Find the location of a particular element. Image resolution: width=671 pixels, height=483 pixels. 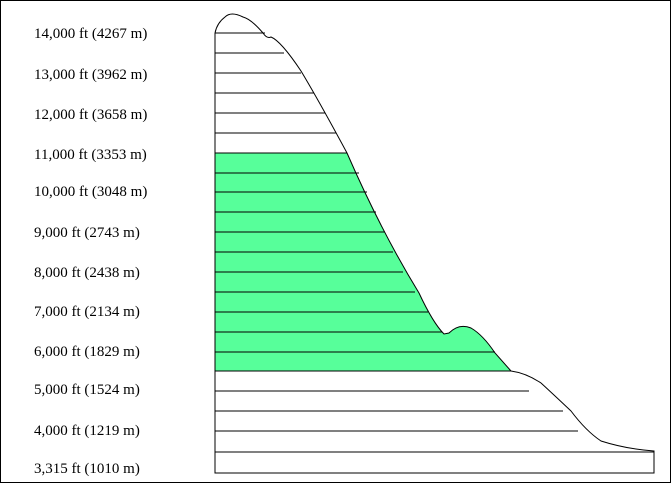

base-elevation-box is located at coordinates (434, 462).